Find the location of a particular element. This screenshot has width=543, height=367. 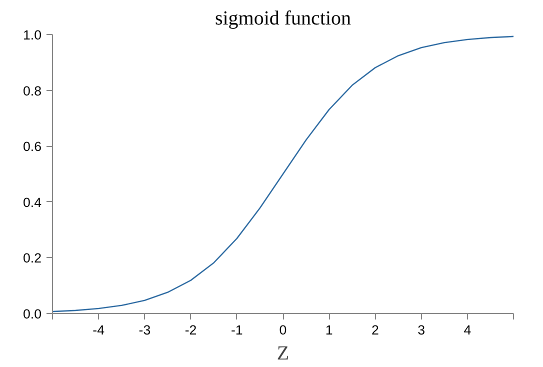

x-tick-label: 3 is located at coordinates (422, 330).